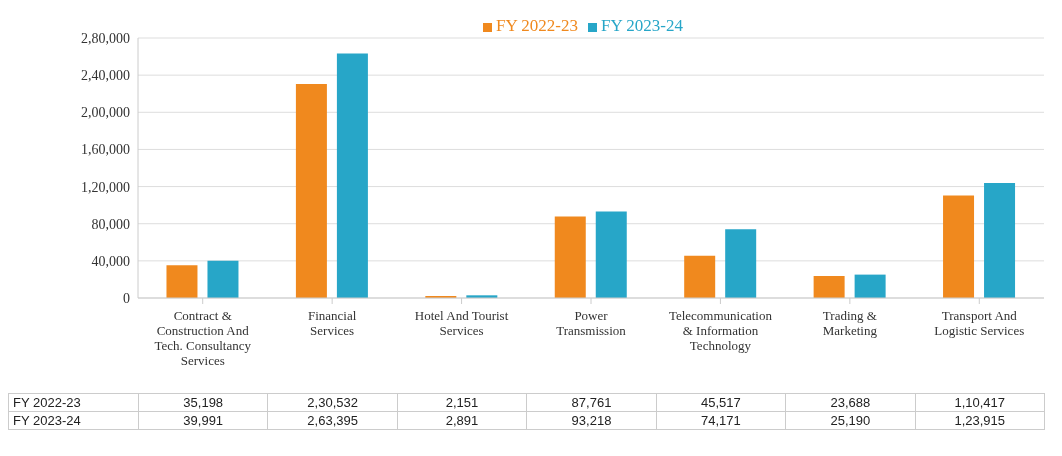 The height and width of the screenshot is (456, 1062). Describe the element at coordinates (105, 113) in the screenshot. I see `y-tick-label: 2,00,000` at that location.